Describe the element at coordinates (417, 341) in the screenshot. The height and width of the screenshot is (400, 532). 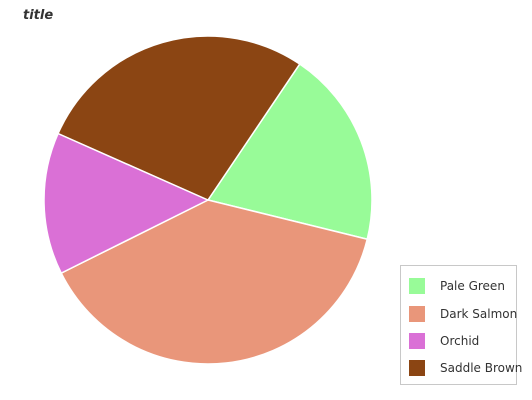
I see `legend-swatch-orchid` at that location.